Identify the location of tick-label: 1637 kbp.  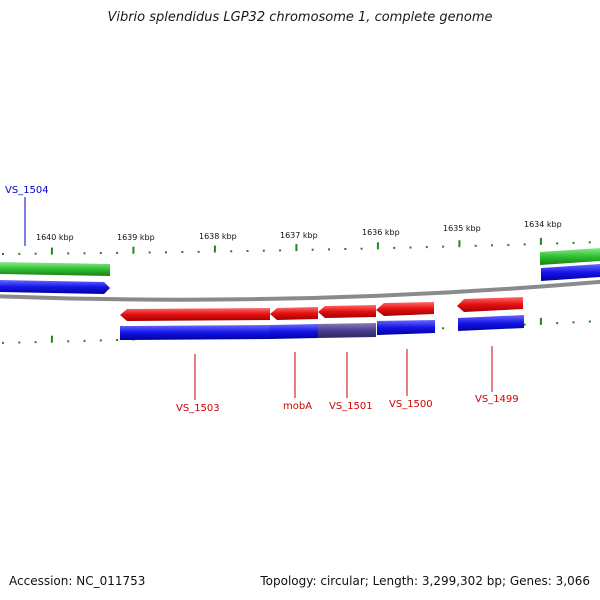
(299, 235).